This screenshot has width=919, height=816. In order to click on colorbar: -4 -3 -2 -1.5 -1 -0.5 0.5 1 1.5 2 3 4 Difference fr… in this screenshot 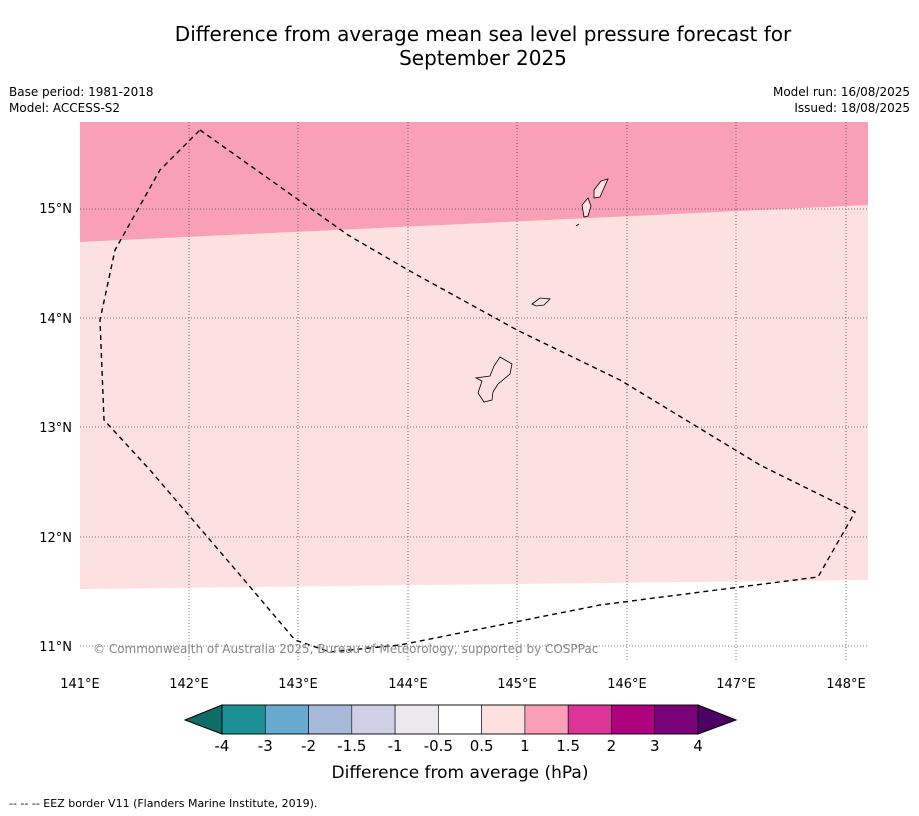, I will do `click(460, 743)`.